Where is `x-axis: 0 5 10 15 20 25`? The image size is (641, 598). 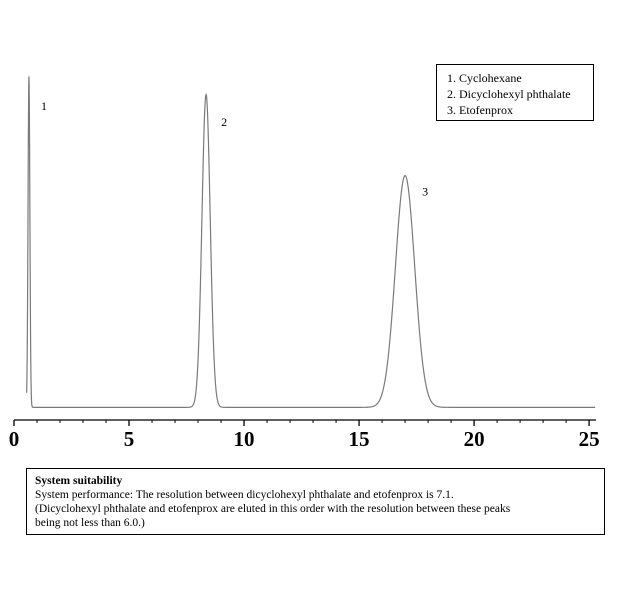 x-axis: 0 5 10 15 20 25 is located at coordinates (304, 435).